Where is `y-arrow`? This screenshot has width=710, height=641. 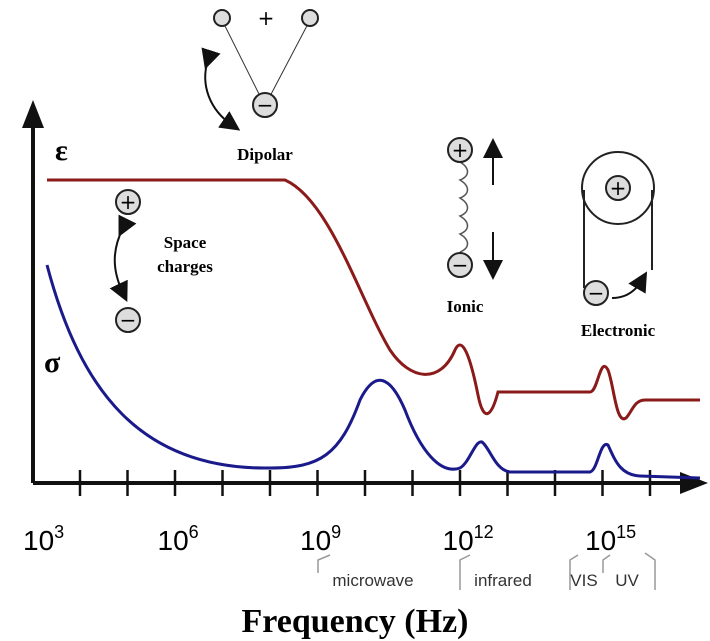
y-arrow is located at coordinates (33, 114).